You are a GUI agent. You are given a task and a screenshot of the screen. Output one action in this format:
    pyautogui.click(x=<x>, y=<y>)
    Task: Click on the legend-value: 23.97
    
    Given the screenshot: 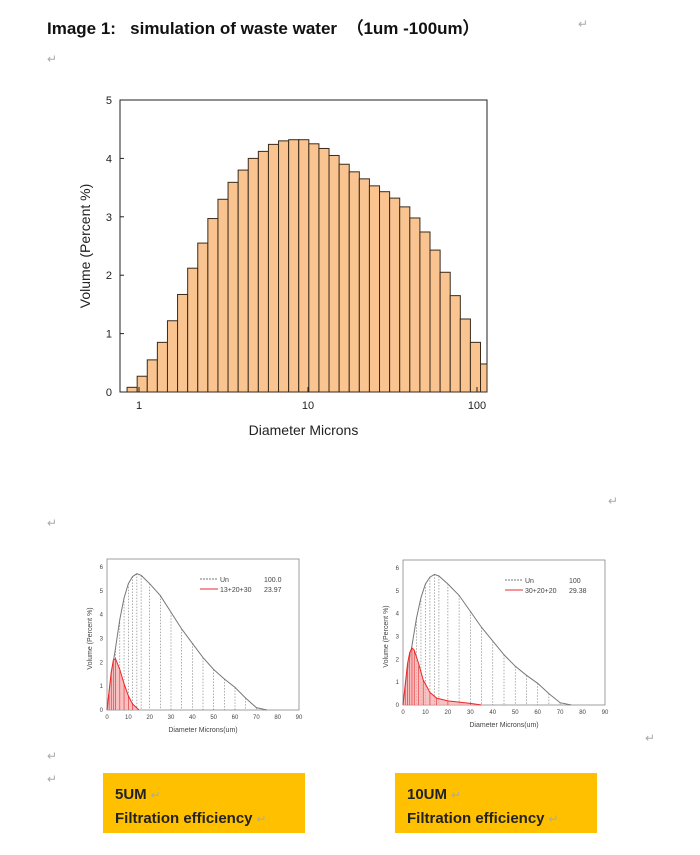 What is the action you would take?
    pyautogui.click(x=273, y=590)
    